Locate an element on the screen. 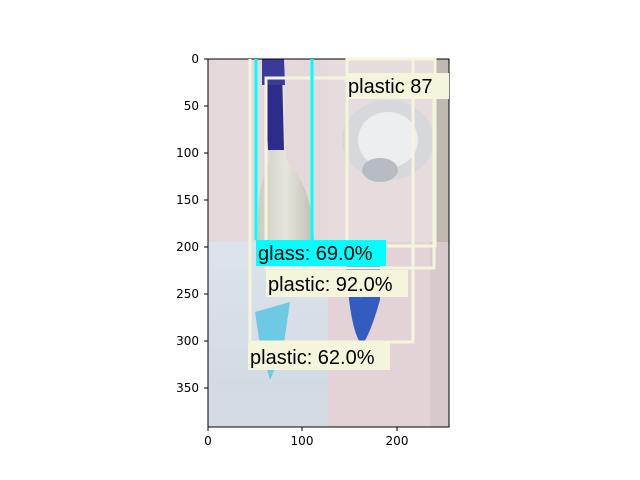  y-tick-label: 200 is located at coordinates (187, 247).